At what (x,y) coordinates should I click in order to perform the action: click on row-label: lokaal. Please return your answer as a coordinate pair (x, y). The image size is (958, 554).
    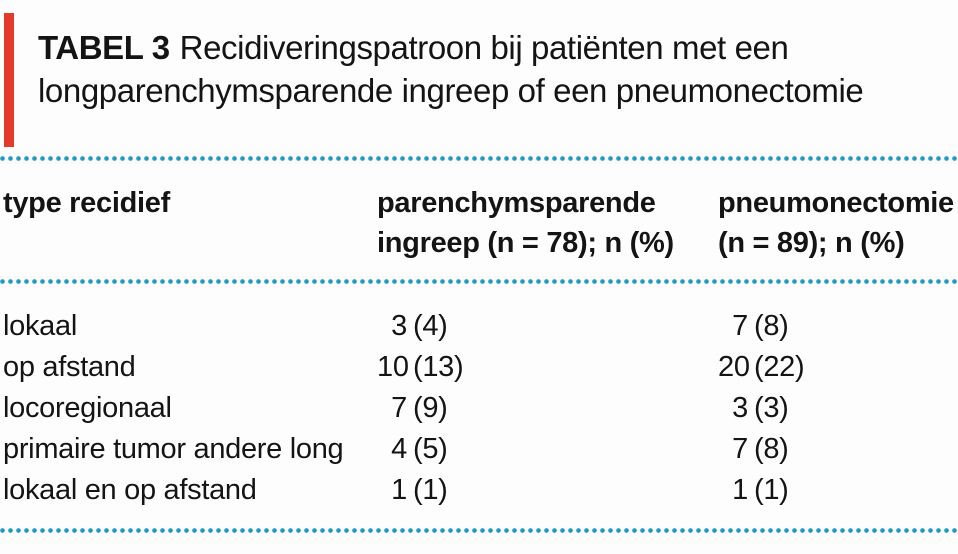
    Looking at the image, I should click on (40, 326).